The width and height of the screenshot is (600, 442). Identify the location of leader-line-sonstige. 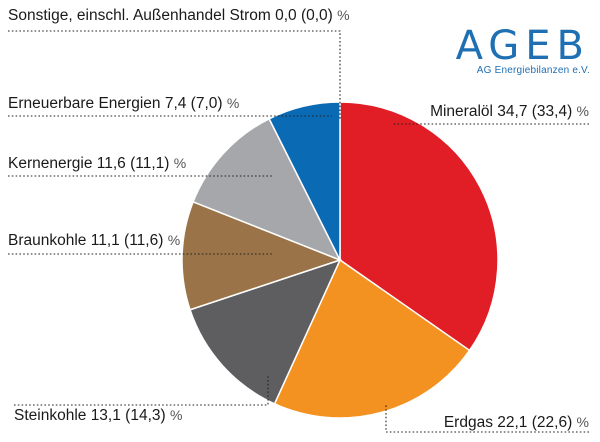
(174, 75).